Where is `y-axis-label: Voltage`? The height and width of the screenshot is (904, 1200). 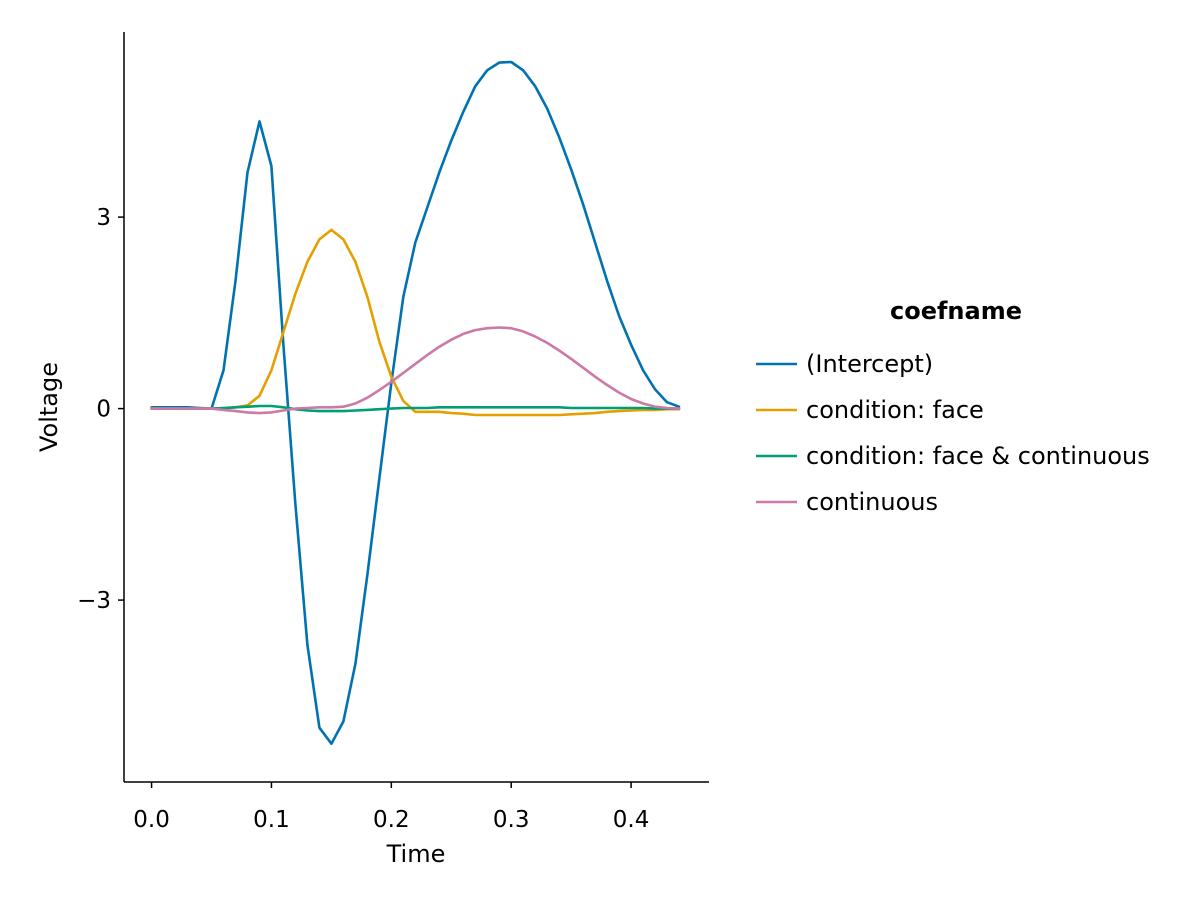
y-axis-label: Voltage is located at coordinates (49, 407).